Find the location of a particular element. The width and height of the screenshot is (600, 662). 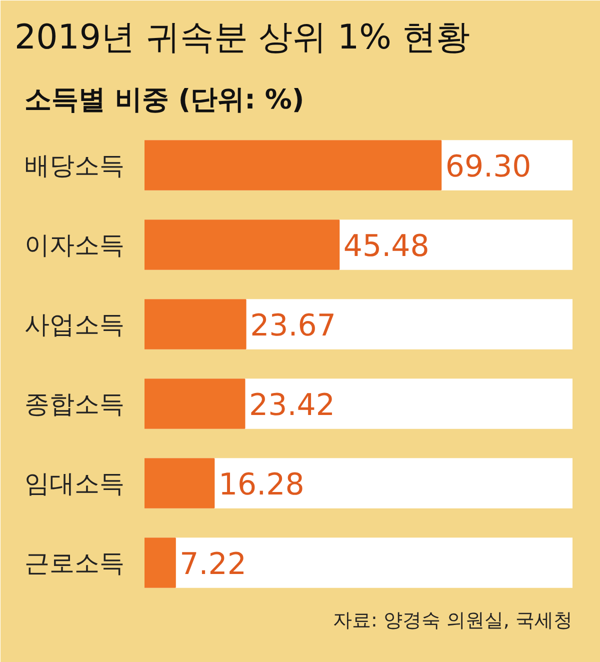

y-tick-label: 근로소득 is located at coordinates (74, 563).